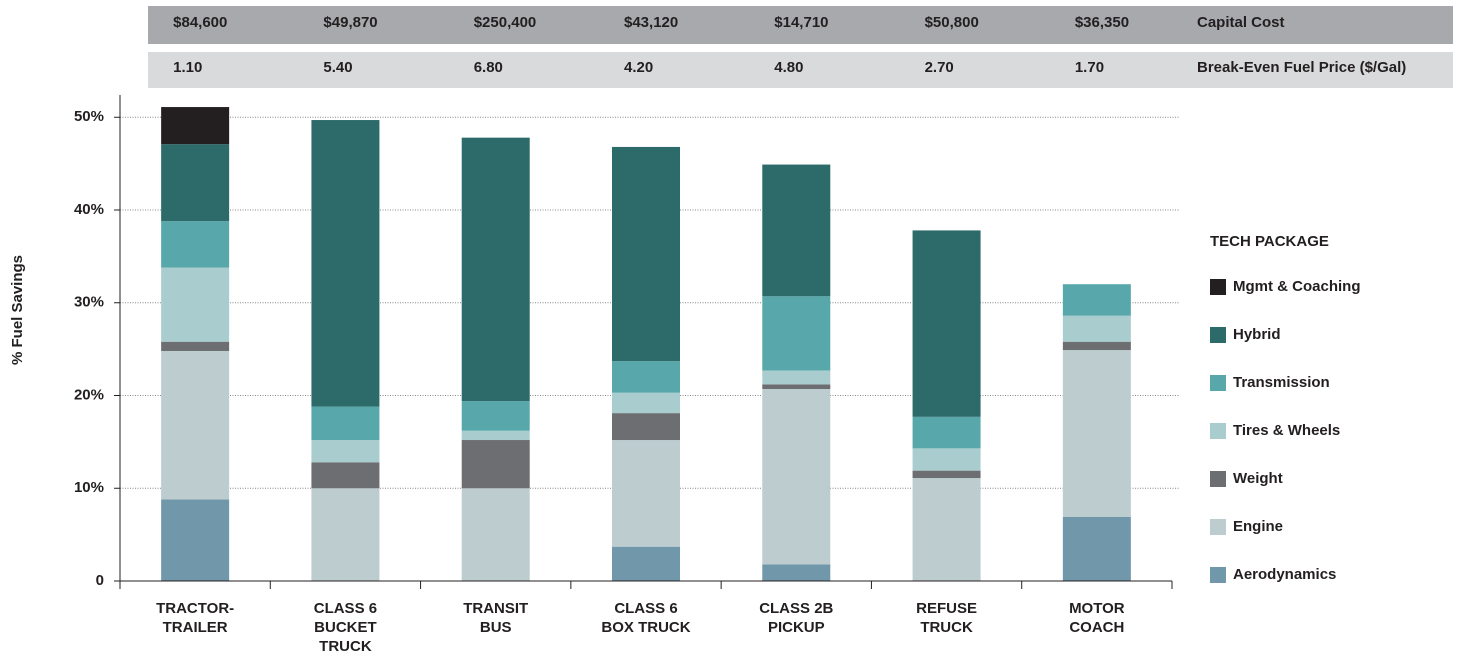 The width and height of the screenshot is (1459, 665). What do you see at coordinates (488, 67) in the screenshot?
I see `table-cell: 6.80` at bounding box center [488, 67].